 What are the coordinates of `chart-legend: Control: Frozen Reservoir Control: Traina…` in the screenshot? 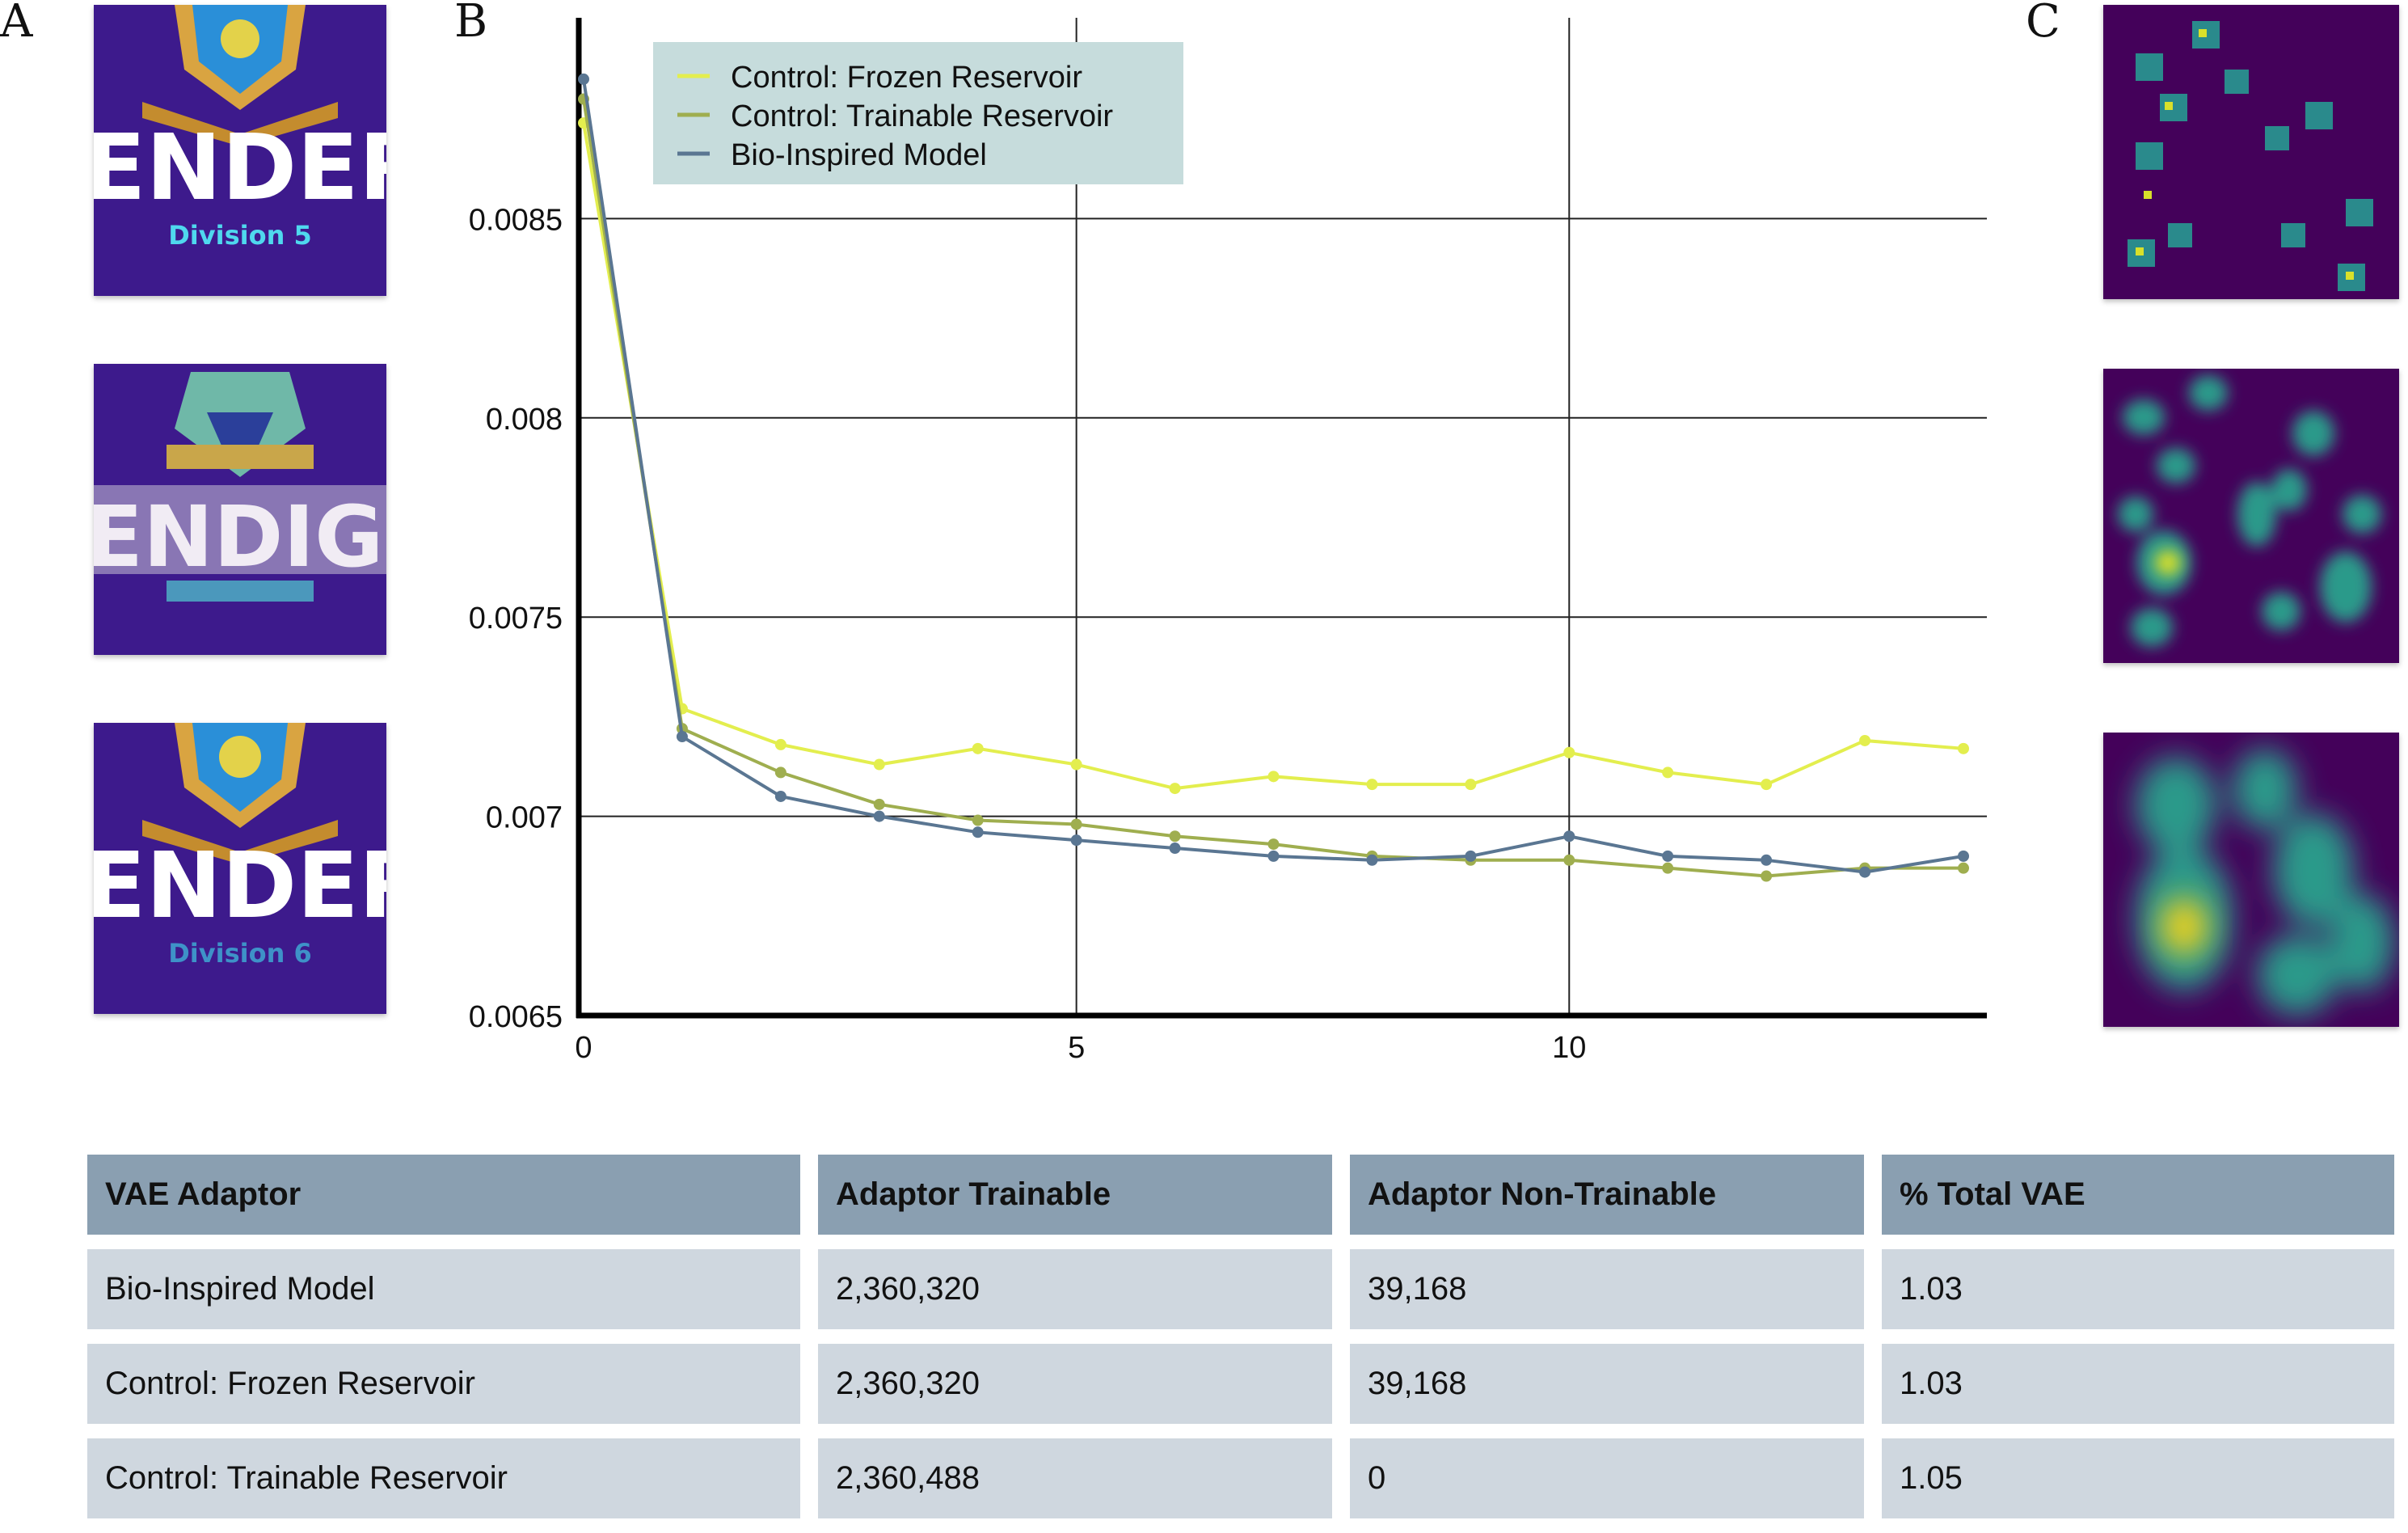 It's located at (918, 113).